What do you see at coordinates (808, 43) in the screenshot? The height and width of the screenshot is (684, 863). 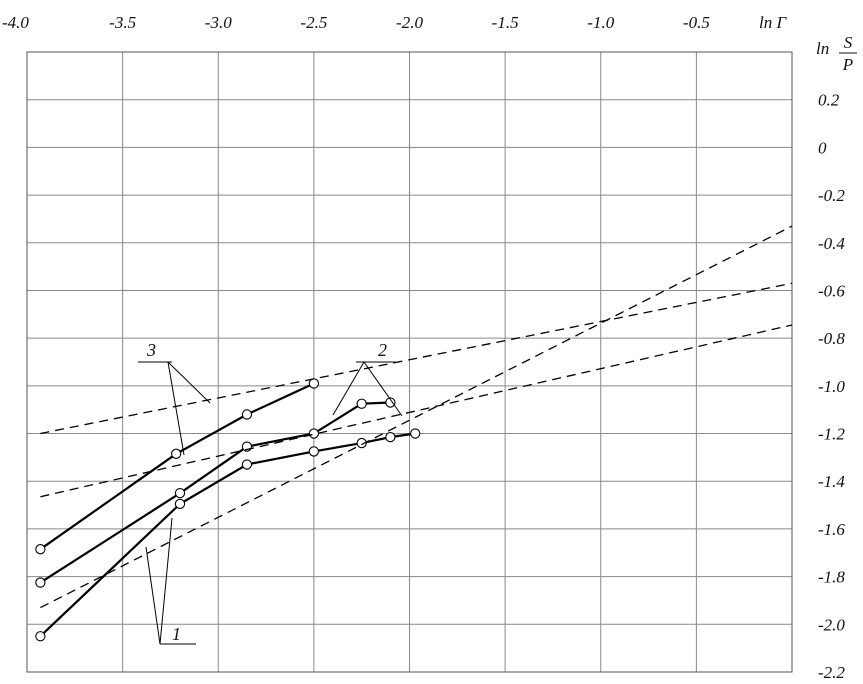 I see `axis-titles: ln Γ ln S P` at bounding box center [808, 43].